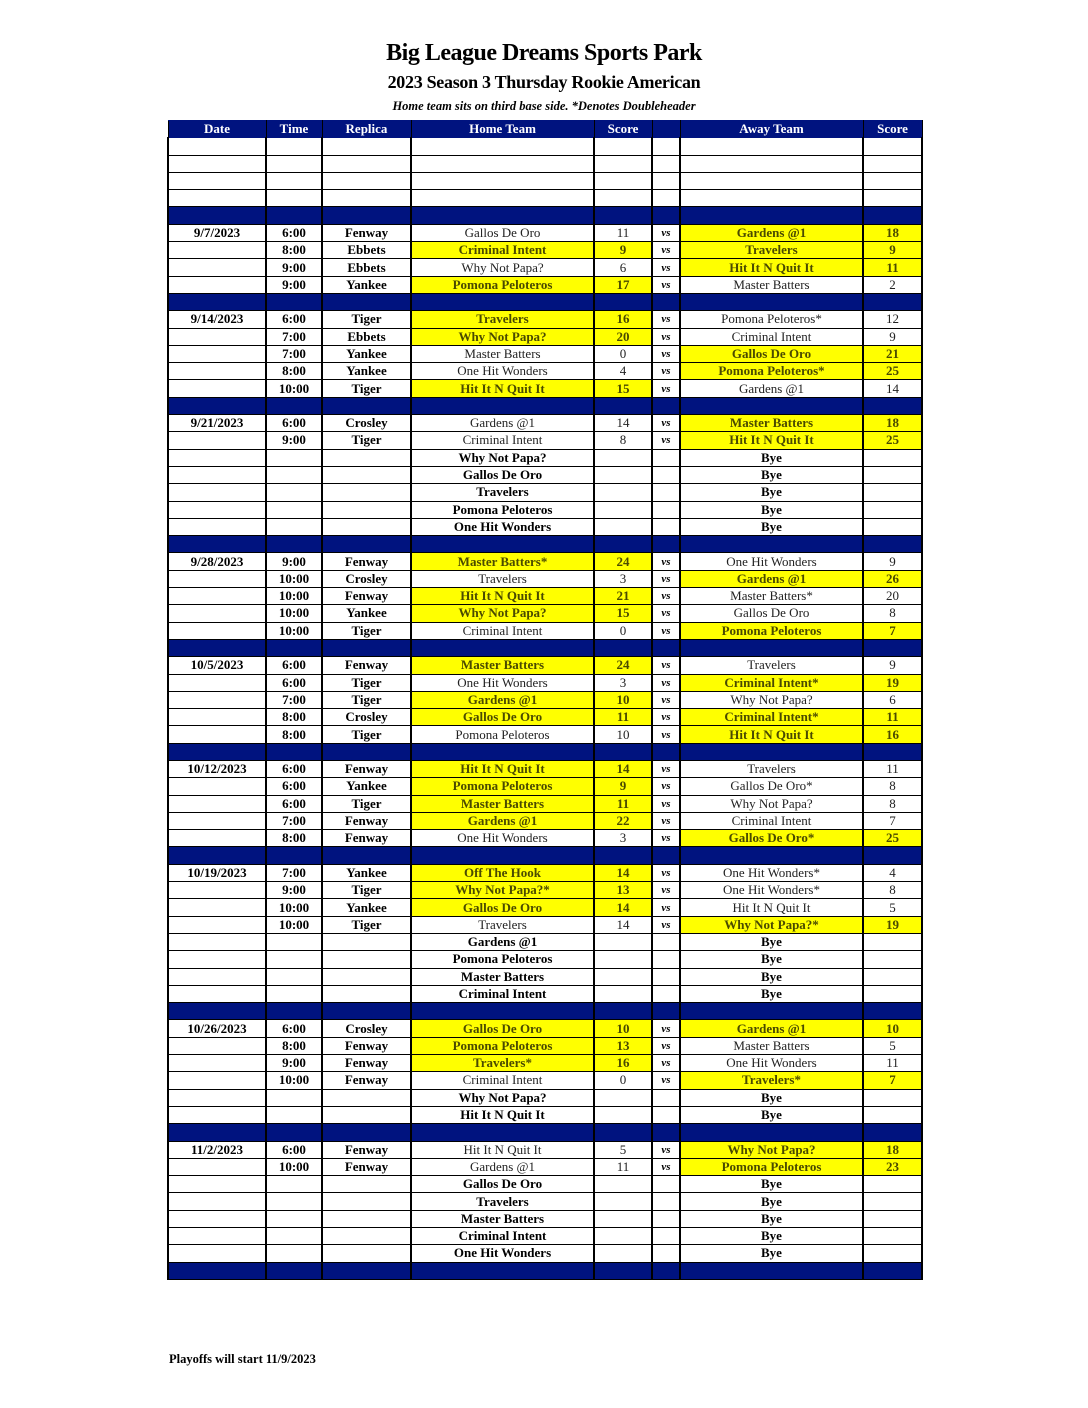 The width and height of the screenshot is (1088, 1408). Describe the element at coordinates (502, 890) in the screenshot. I see `home-team-cell: Why Not Papa?*` at that location.